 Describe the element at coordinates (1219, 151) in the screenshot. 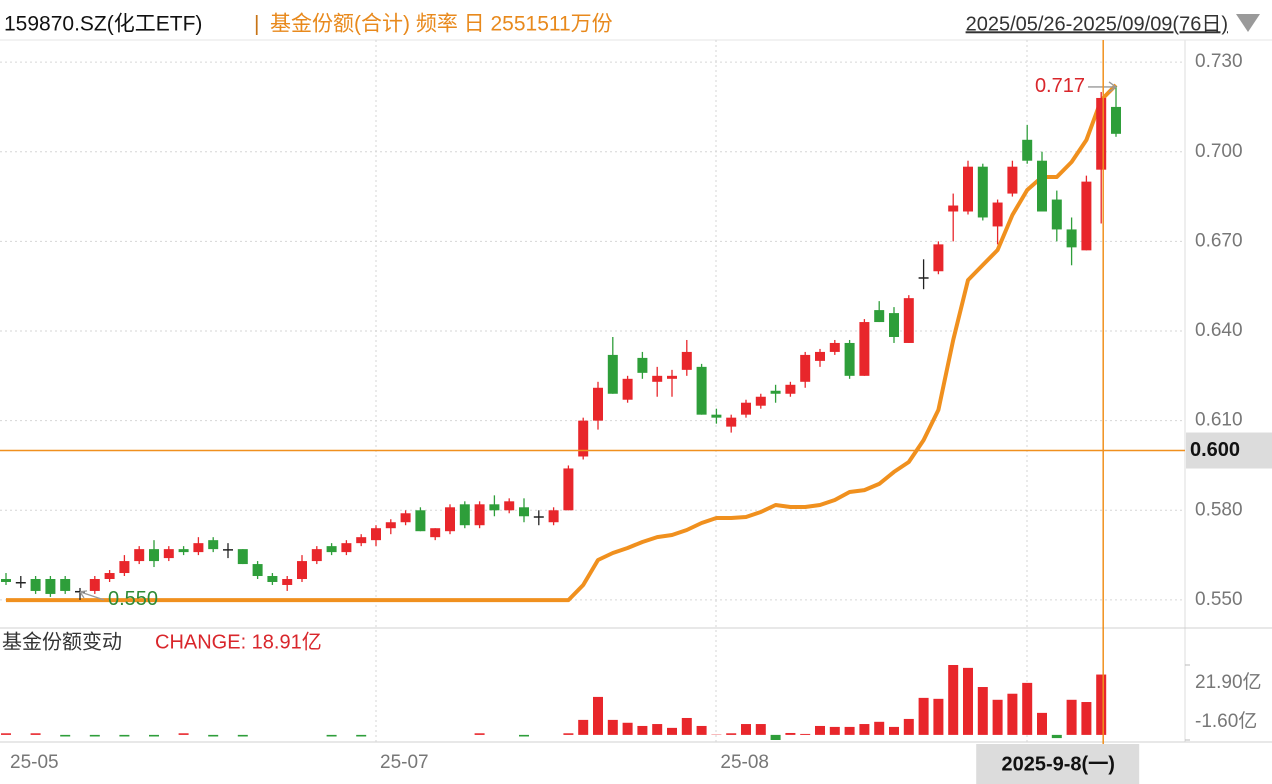

I see `y-tick-label: 0.700` at that location.